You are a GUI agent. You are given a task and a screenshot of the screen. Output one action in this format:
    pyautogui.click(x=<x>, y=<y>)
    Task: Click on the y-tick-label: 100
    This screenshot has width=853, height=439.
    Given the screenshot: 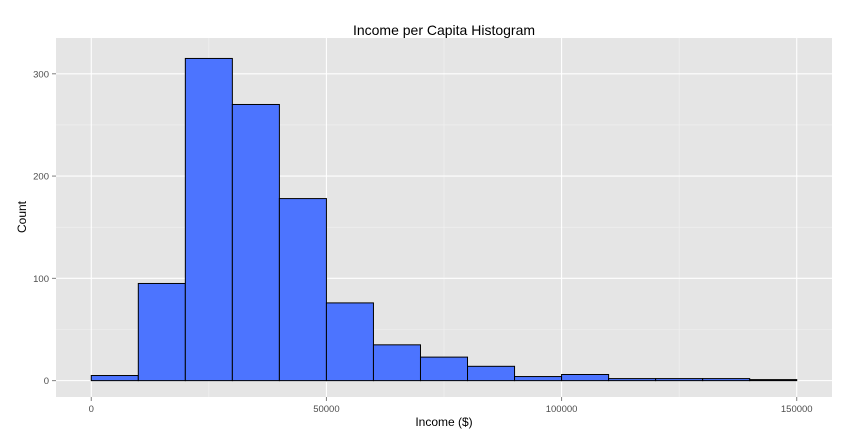 What is the action you would take?
    pyautogui.click(x=41, y=279)
    